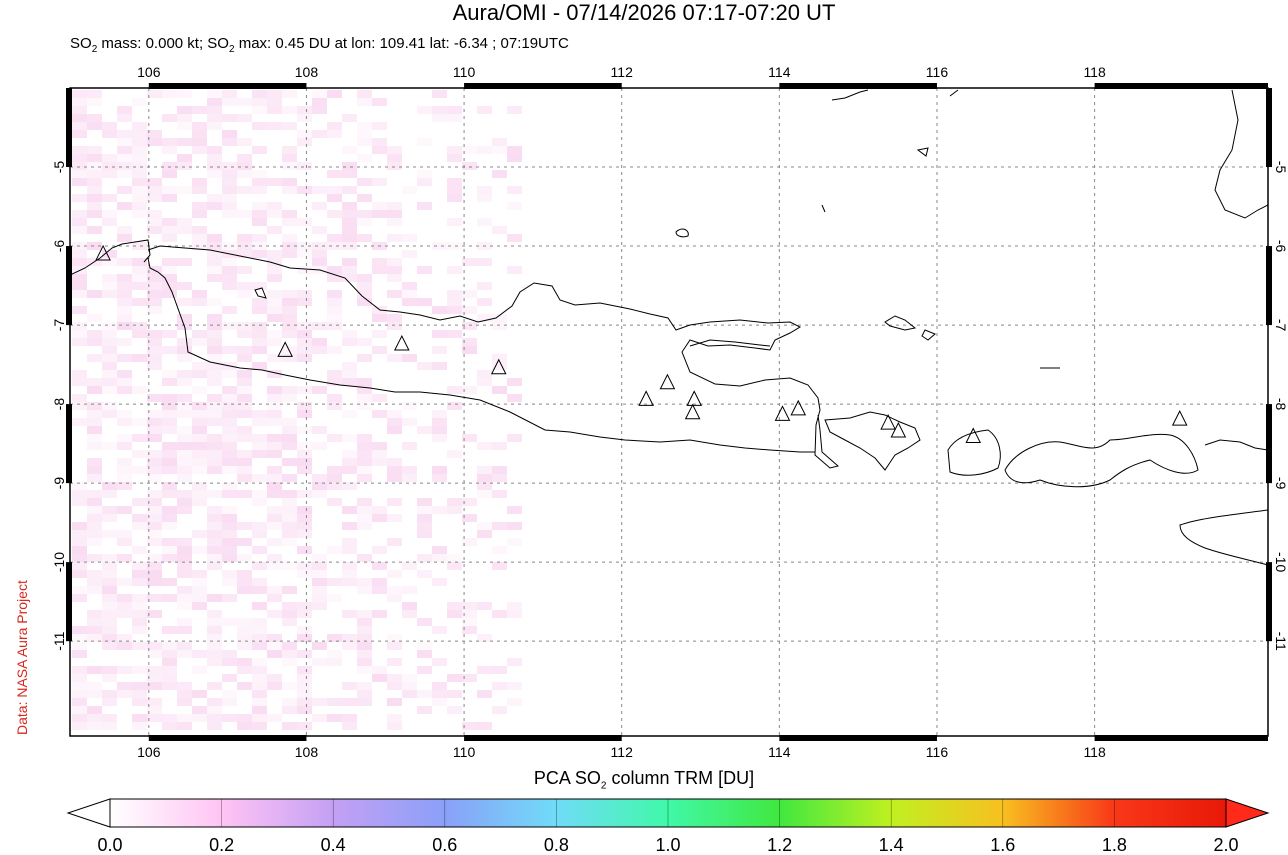 The image size is (1288, 855). Describe the element at coordinates (1236, 445) in the screenshot. I see `coast-flores` at that location.